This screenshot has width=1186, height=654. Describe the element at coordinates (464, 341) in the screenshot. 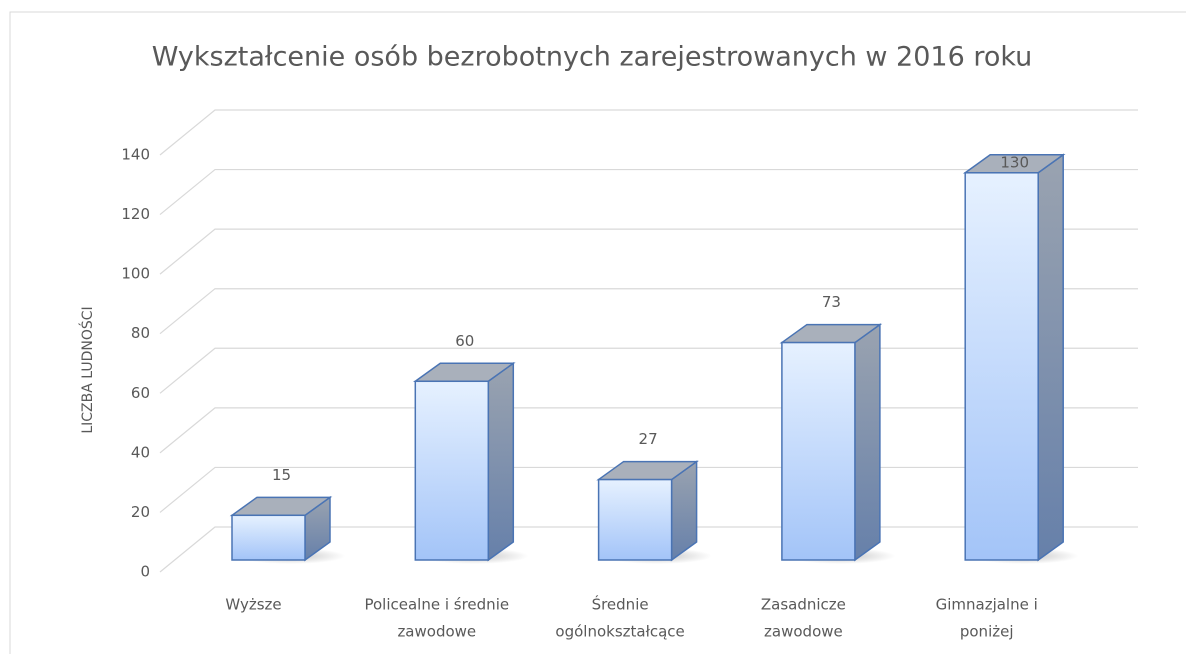

I see `value-label: 60` at that location.